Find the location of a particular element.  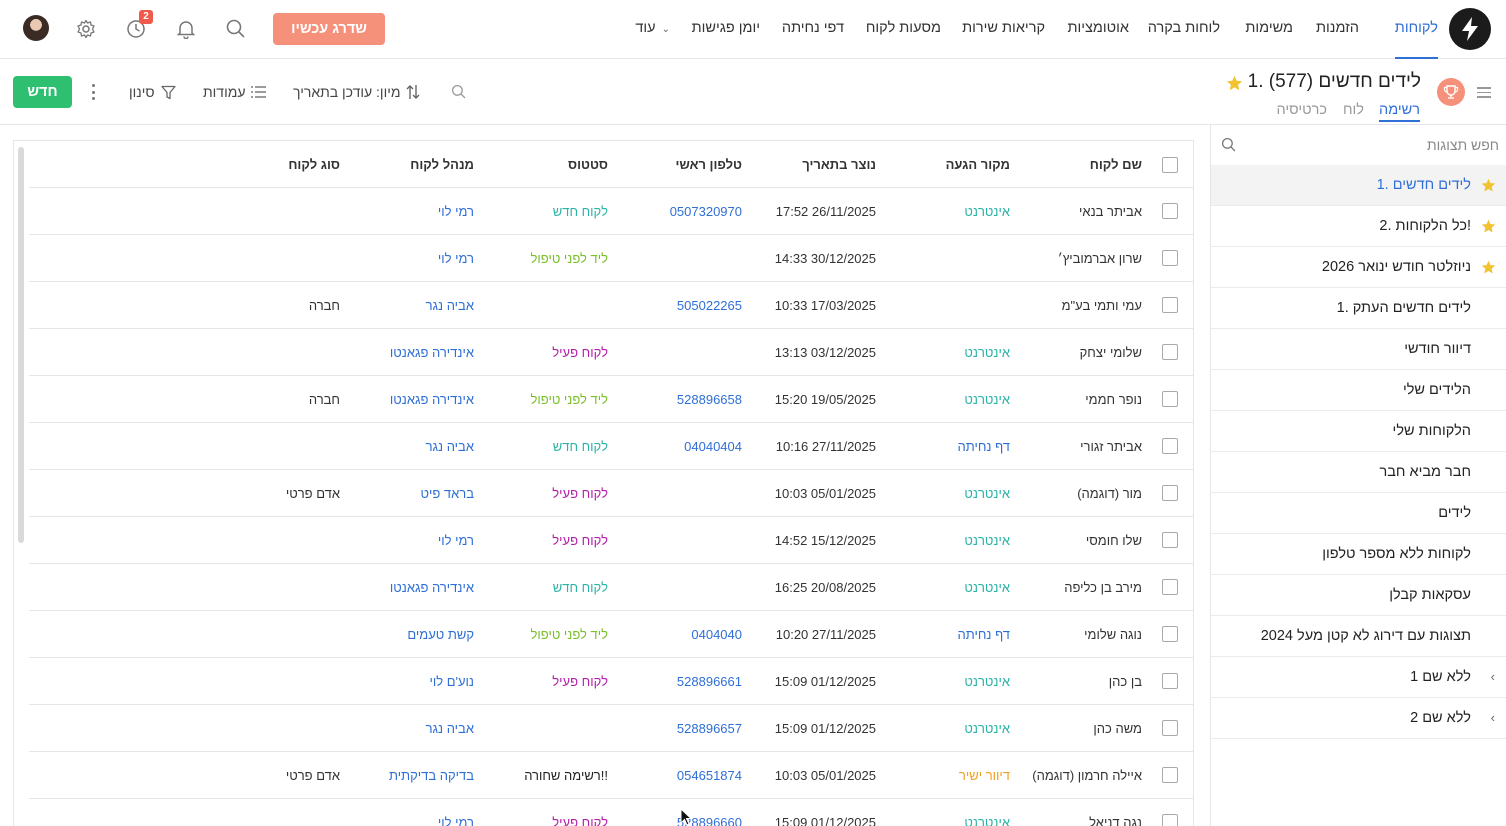

search-icon is located at coordinates (236, 29).